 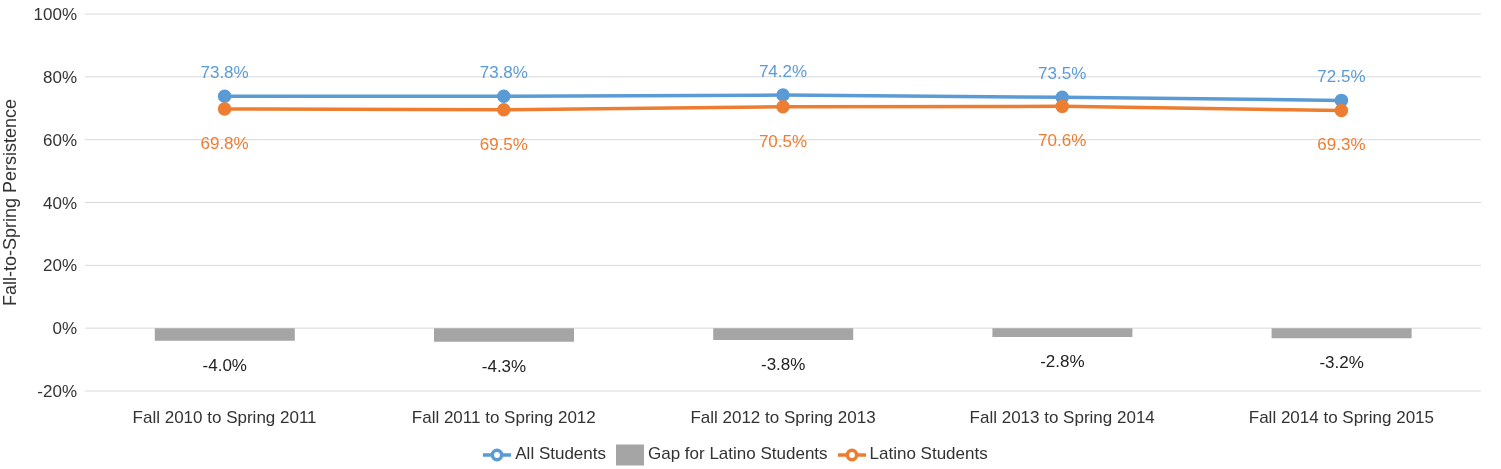 I want to click on y-tick-label: 60%, so click(x=59, y=140).